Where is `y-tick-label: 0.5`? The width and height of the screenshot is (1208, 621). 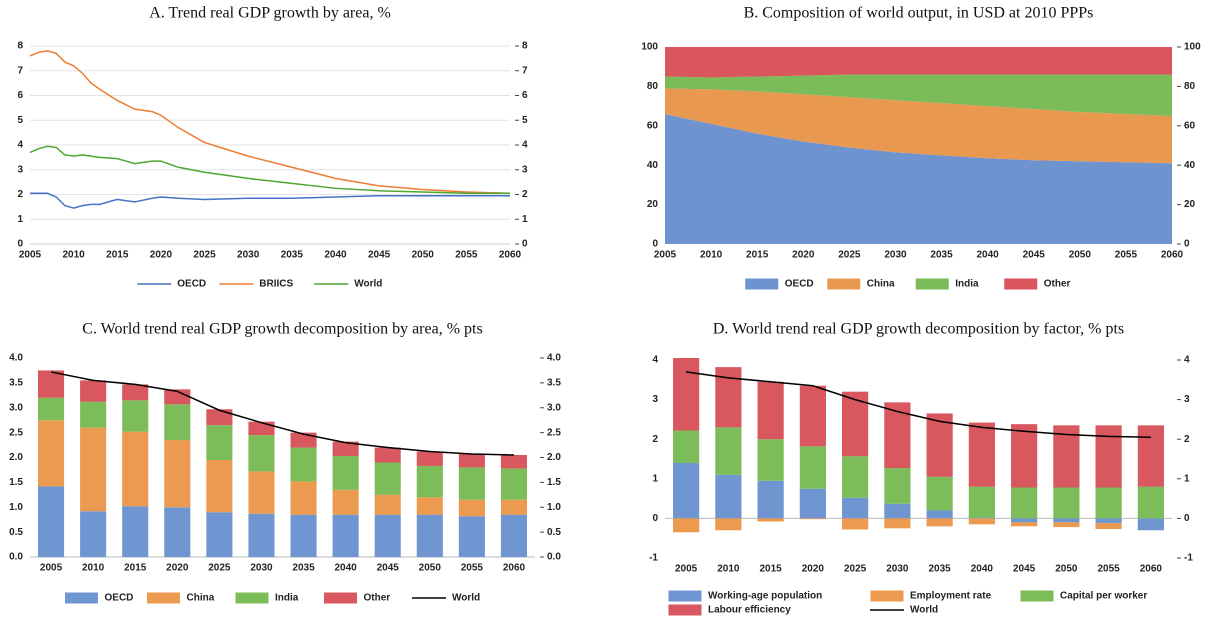
y-tick-label: 0.5 is located at coordinates (16, 532).